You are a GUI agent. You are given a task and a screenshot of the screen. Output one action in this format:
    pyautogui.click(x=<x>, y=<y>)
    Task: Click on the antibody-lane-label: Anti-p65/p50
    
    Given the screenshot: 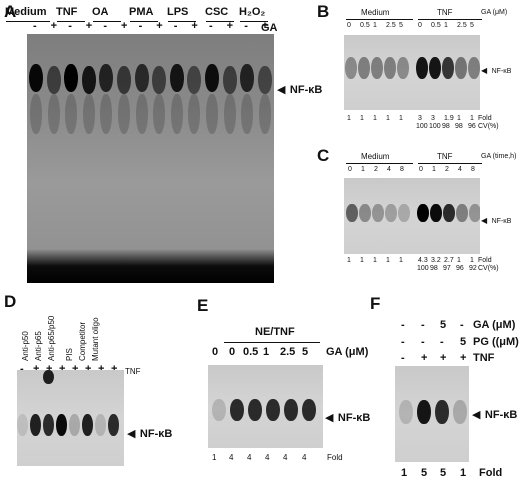 What is the action you would take?
    pyautogui.click(x=51, y=338)
    